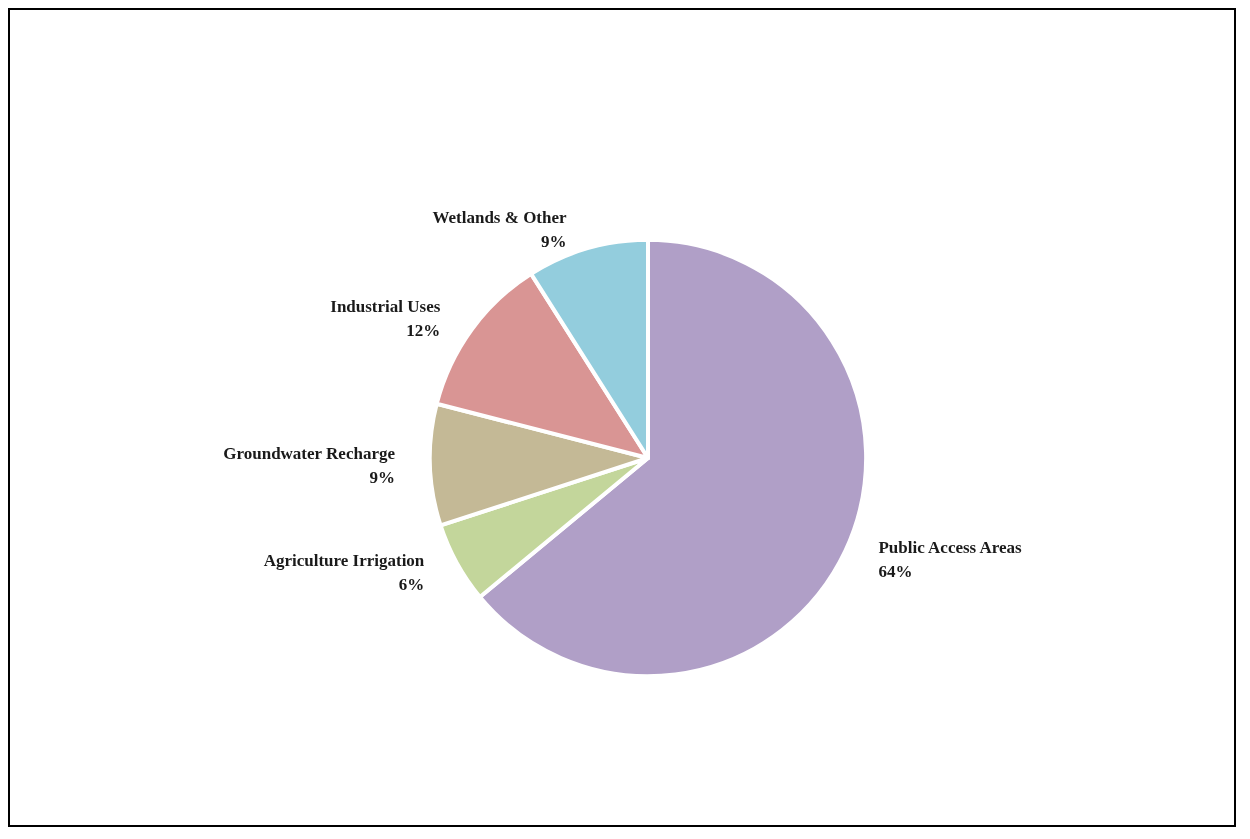  Describe the element at coordinates (309, 453) in the screenshot. I see `slice-label: Groundwater Recharge` at that location.